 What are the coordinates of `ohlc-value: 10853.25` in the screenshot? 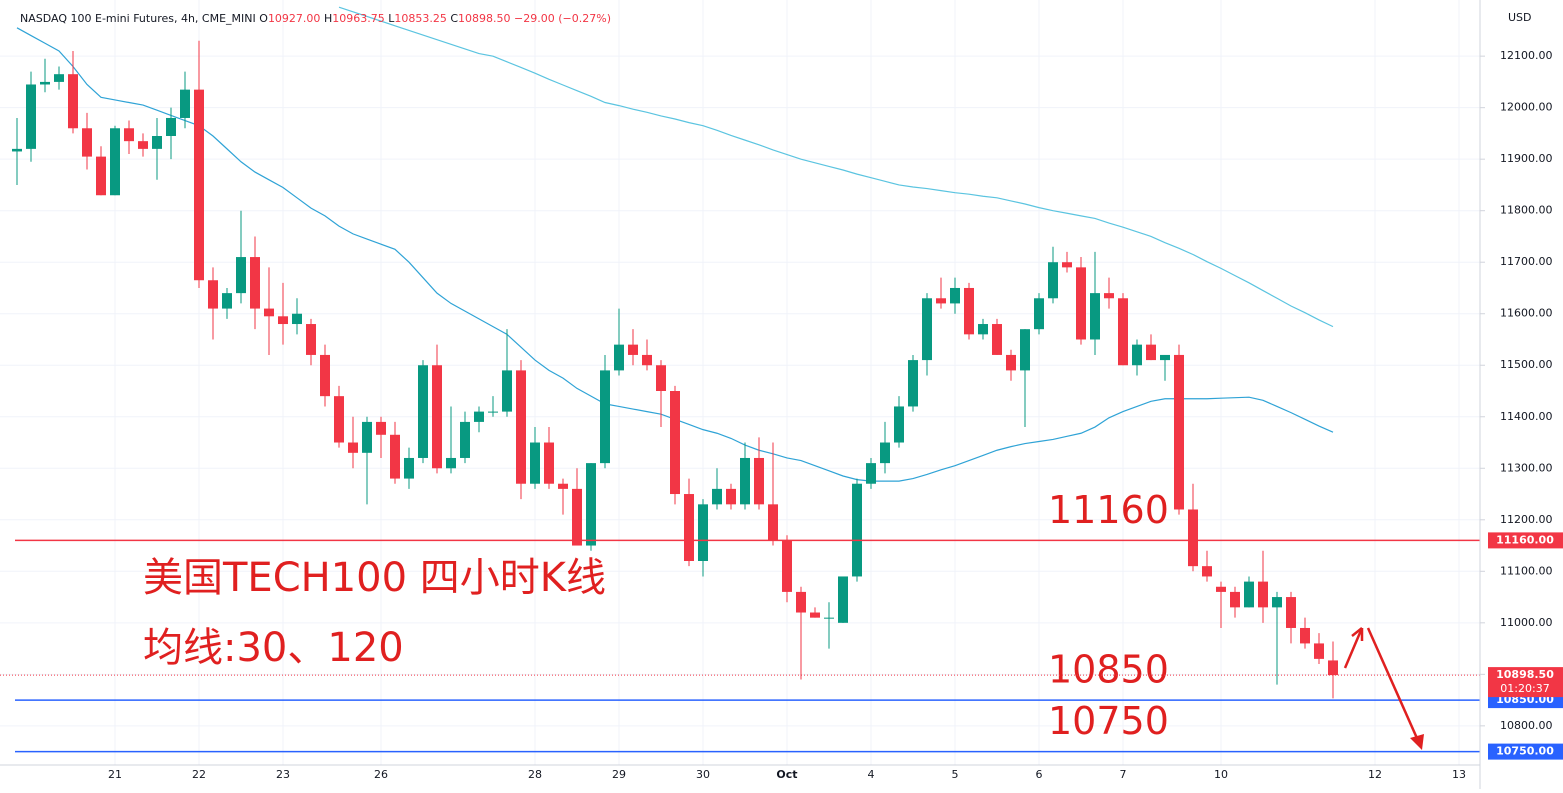 It's located at (420, 18).